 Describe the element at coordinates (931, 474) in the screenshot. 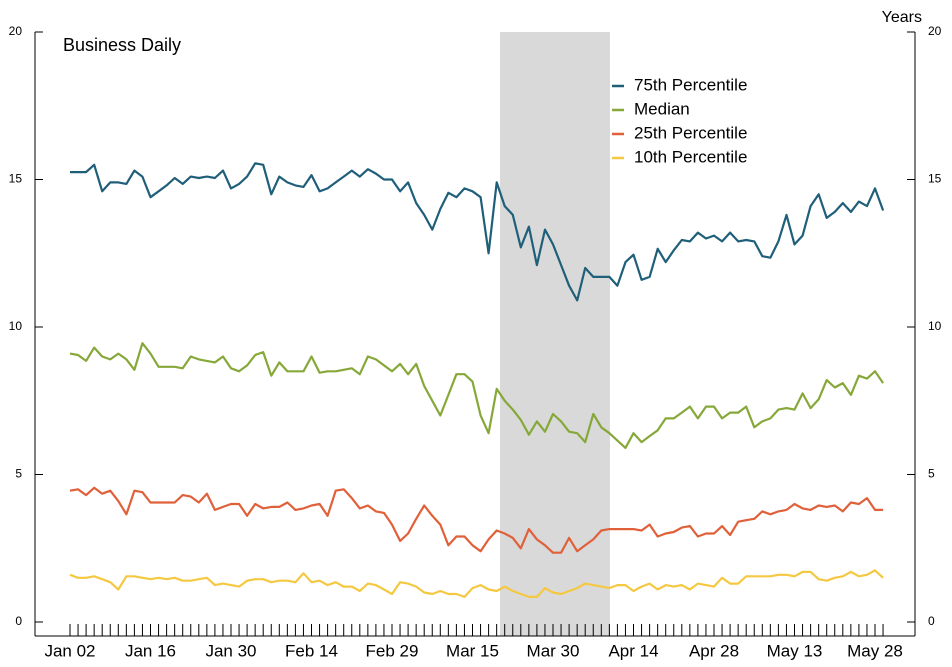

I see `y2-tick-label: 5` at that location.